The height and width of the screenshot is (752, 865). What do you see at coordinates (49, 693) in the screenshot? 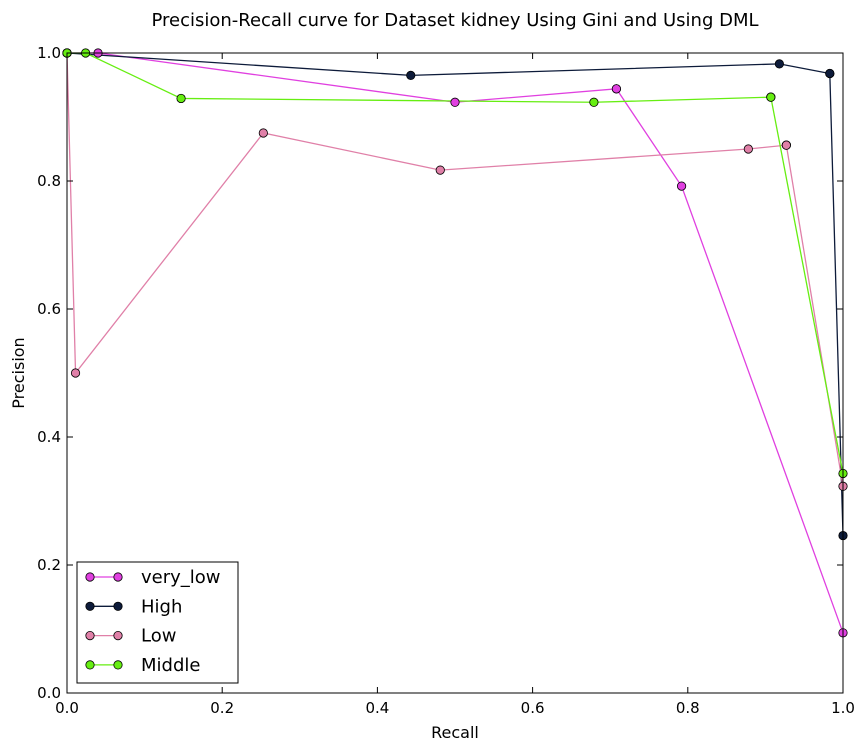
I see `y-tick-label: 0.0` at bounding box center [49, 693].